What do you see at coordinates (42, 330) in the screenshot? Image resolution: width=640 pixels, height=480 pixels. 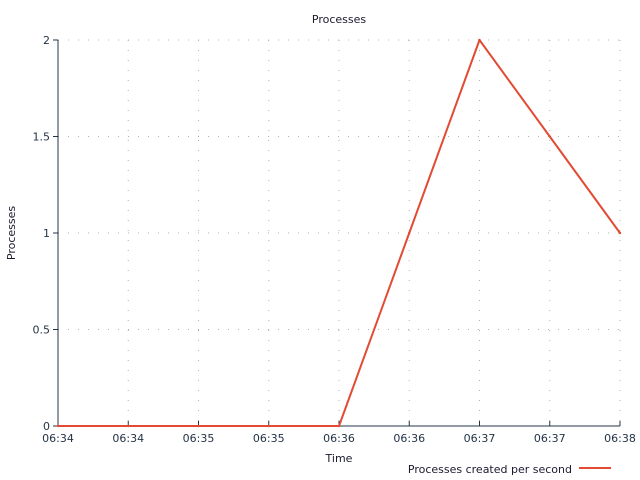 I see `y-tick-label: 0.5` at bounding box center [42, 330].